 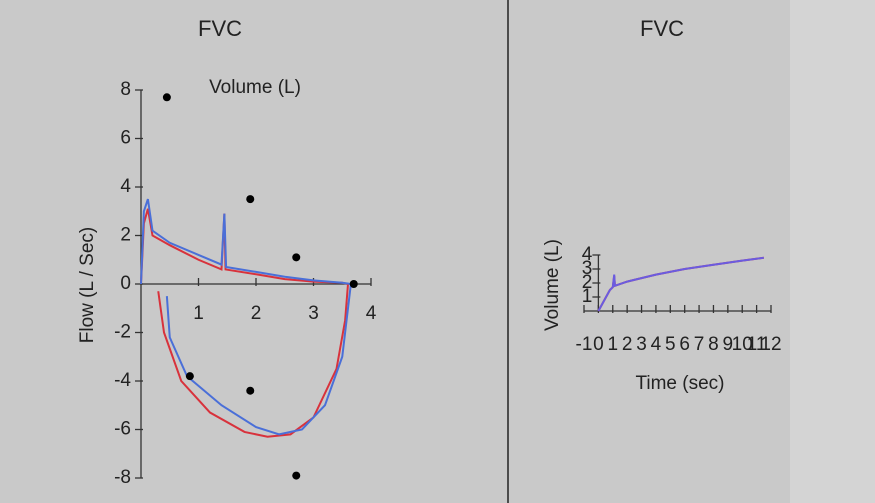 What do you see at coordinates (125, 138) in the screenshot?
I see `y-tick-label: 6` at bounding box center [125, 138].